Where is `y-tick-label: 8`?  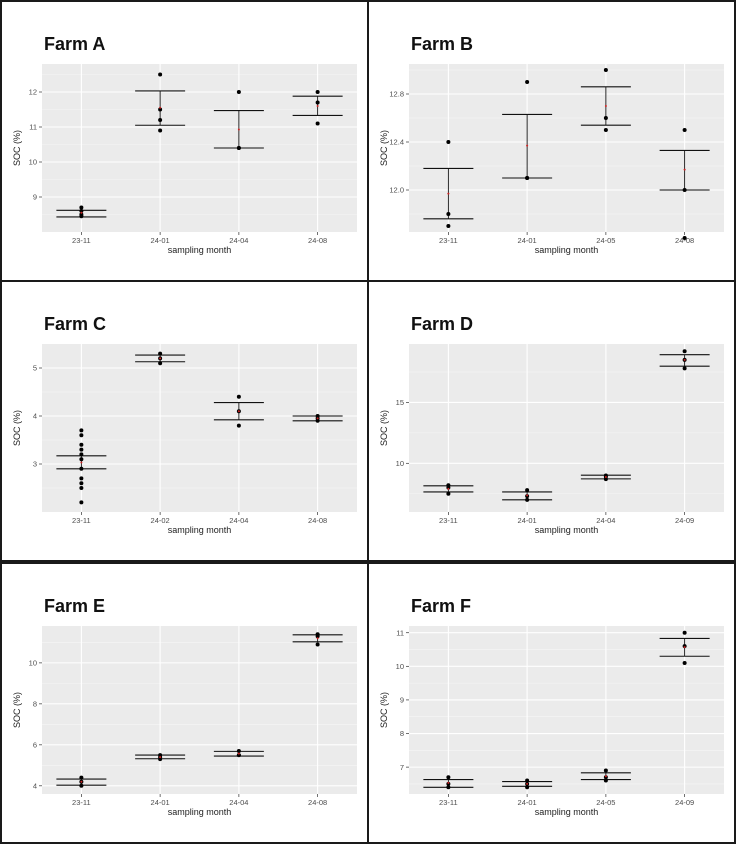
y-tick-label: 8 is located at coordinates (35, 704).